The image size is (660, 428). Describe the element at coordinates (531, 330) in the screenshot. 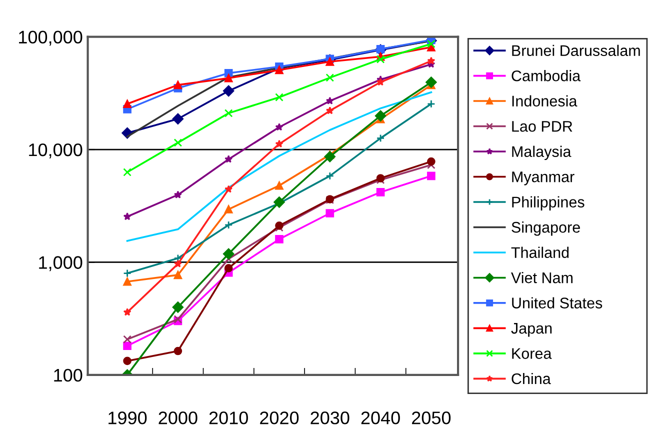

I see `legend-label: Japan` at that location.